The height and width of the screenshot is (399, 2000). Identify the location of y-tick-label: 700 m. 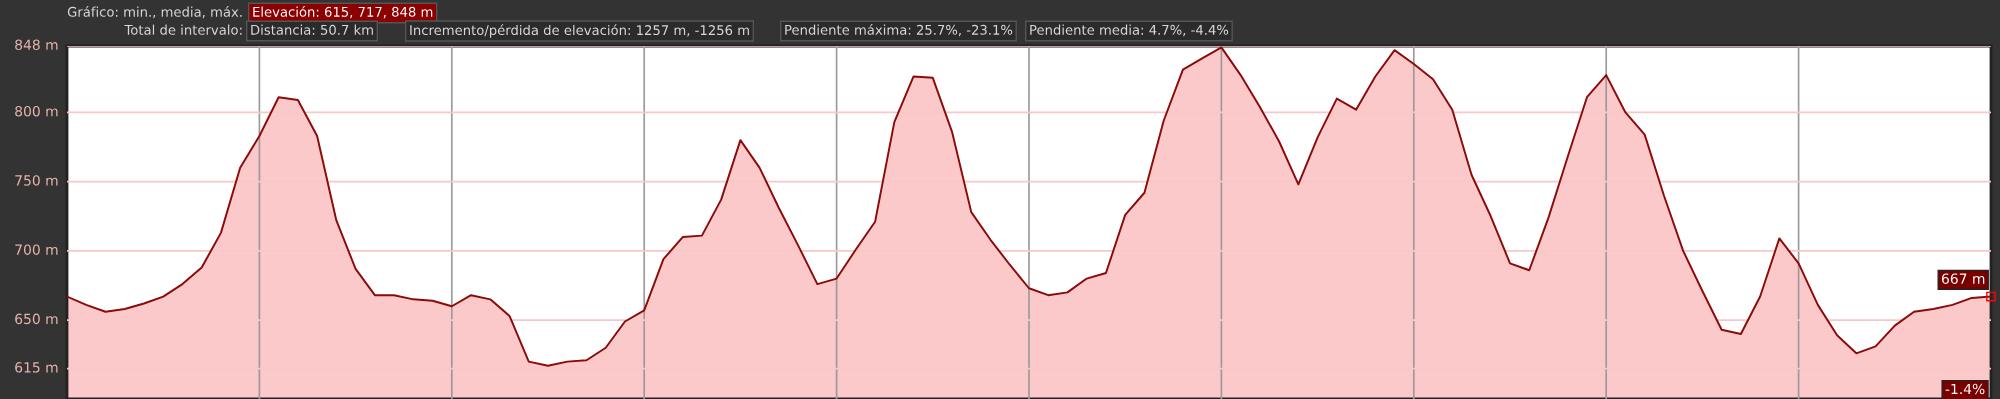
(36, 249).